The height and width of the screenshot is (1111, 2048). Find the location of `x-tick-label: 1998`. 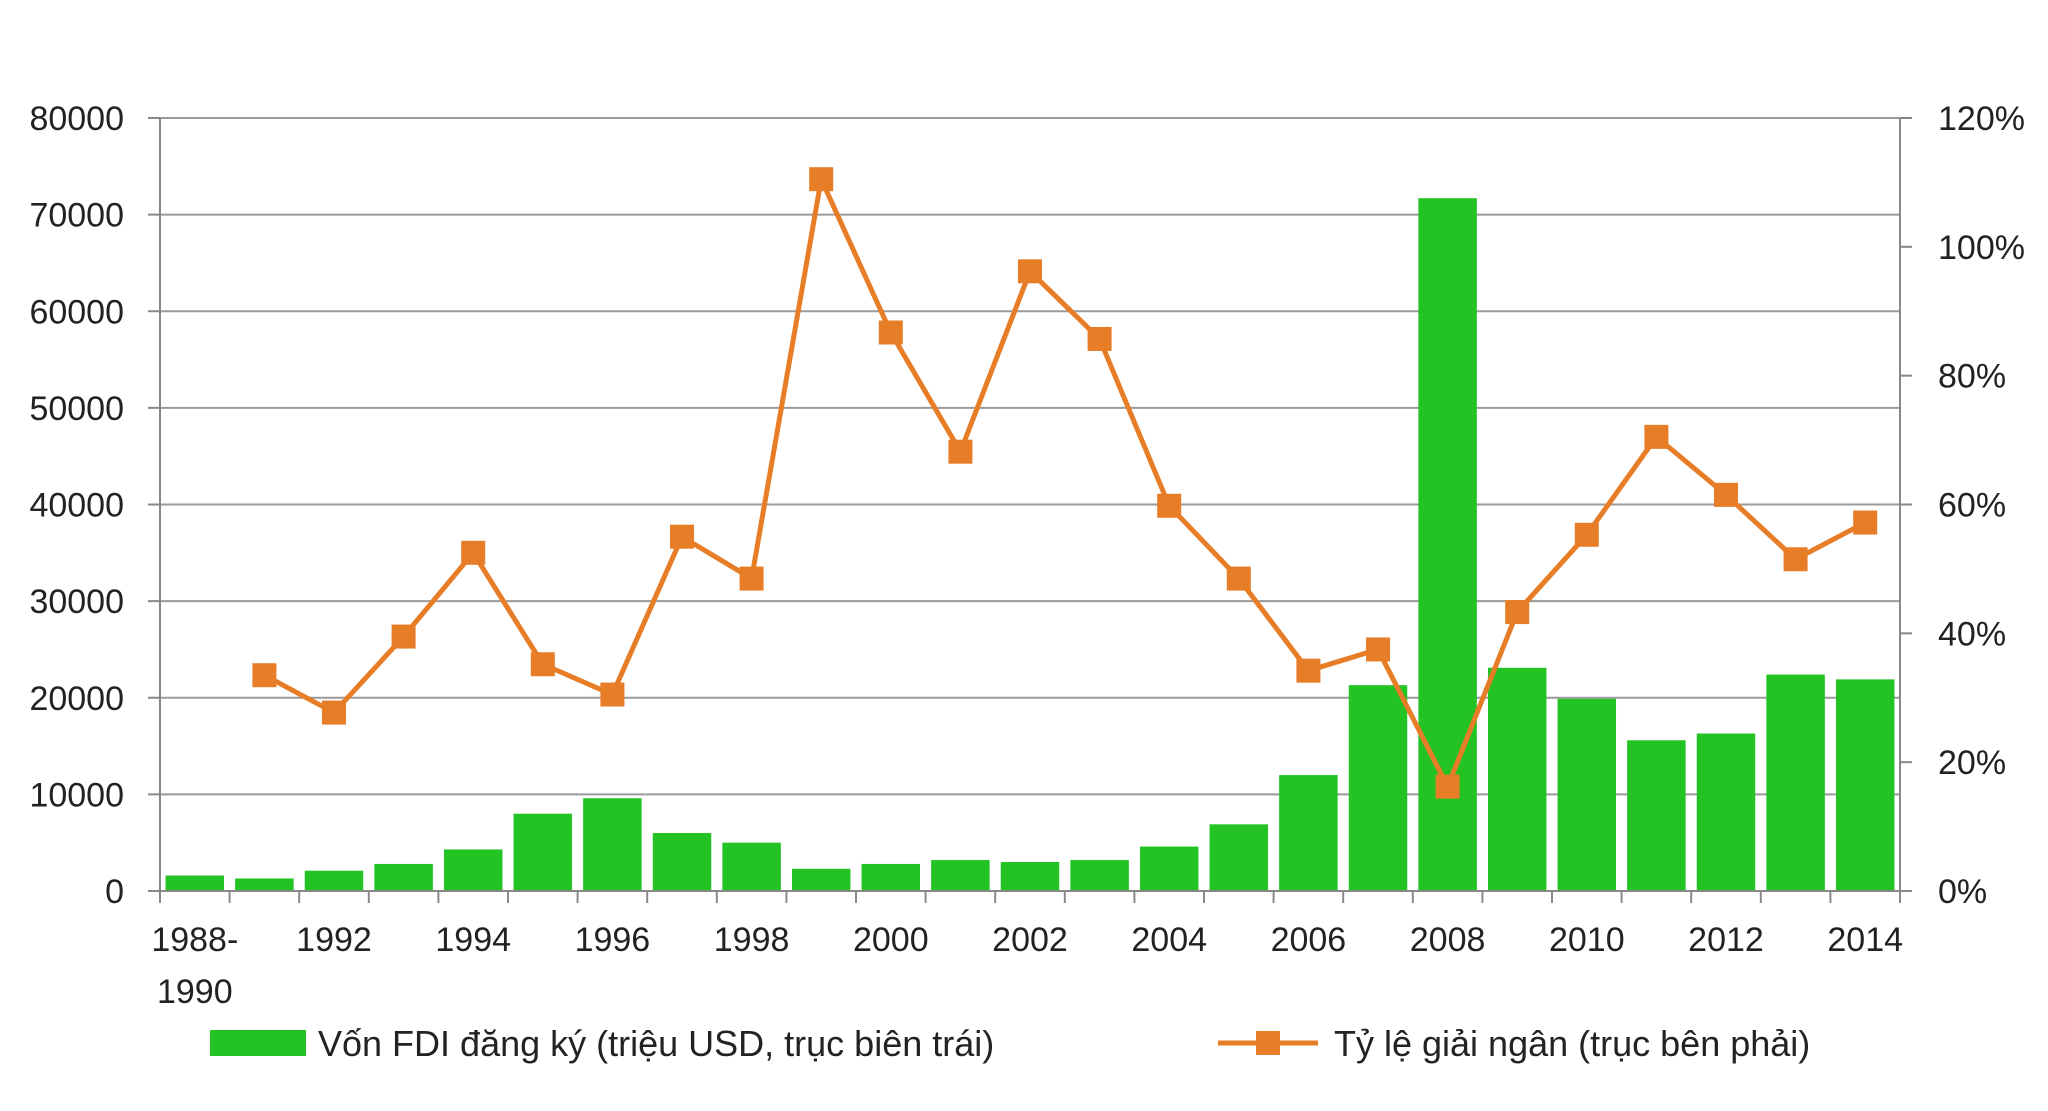

x-tick-label: 1998 is located at coordinates (752, 940).